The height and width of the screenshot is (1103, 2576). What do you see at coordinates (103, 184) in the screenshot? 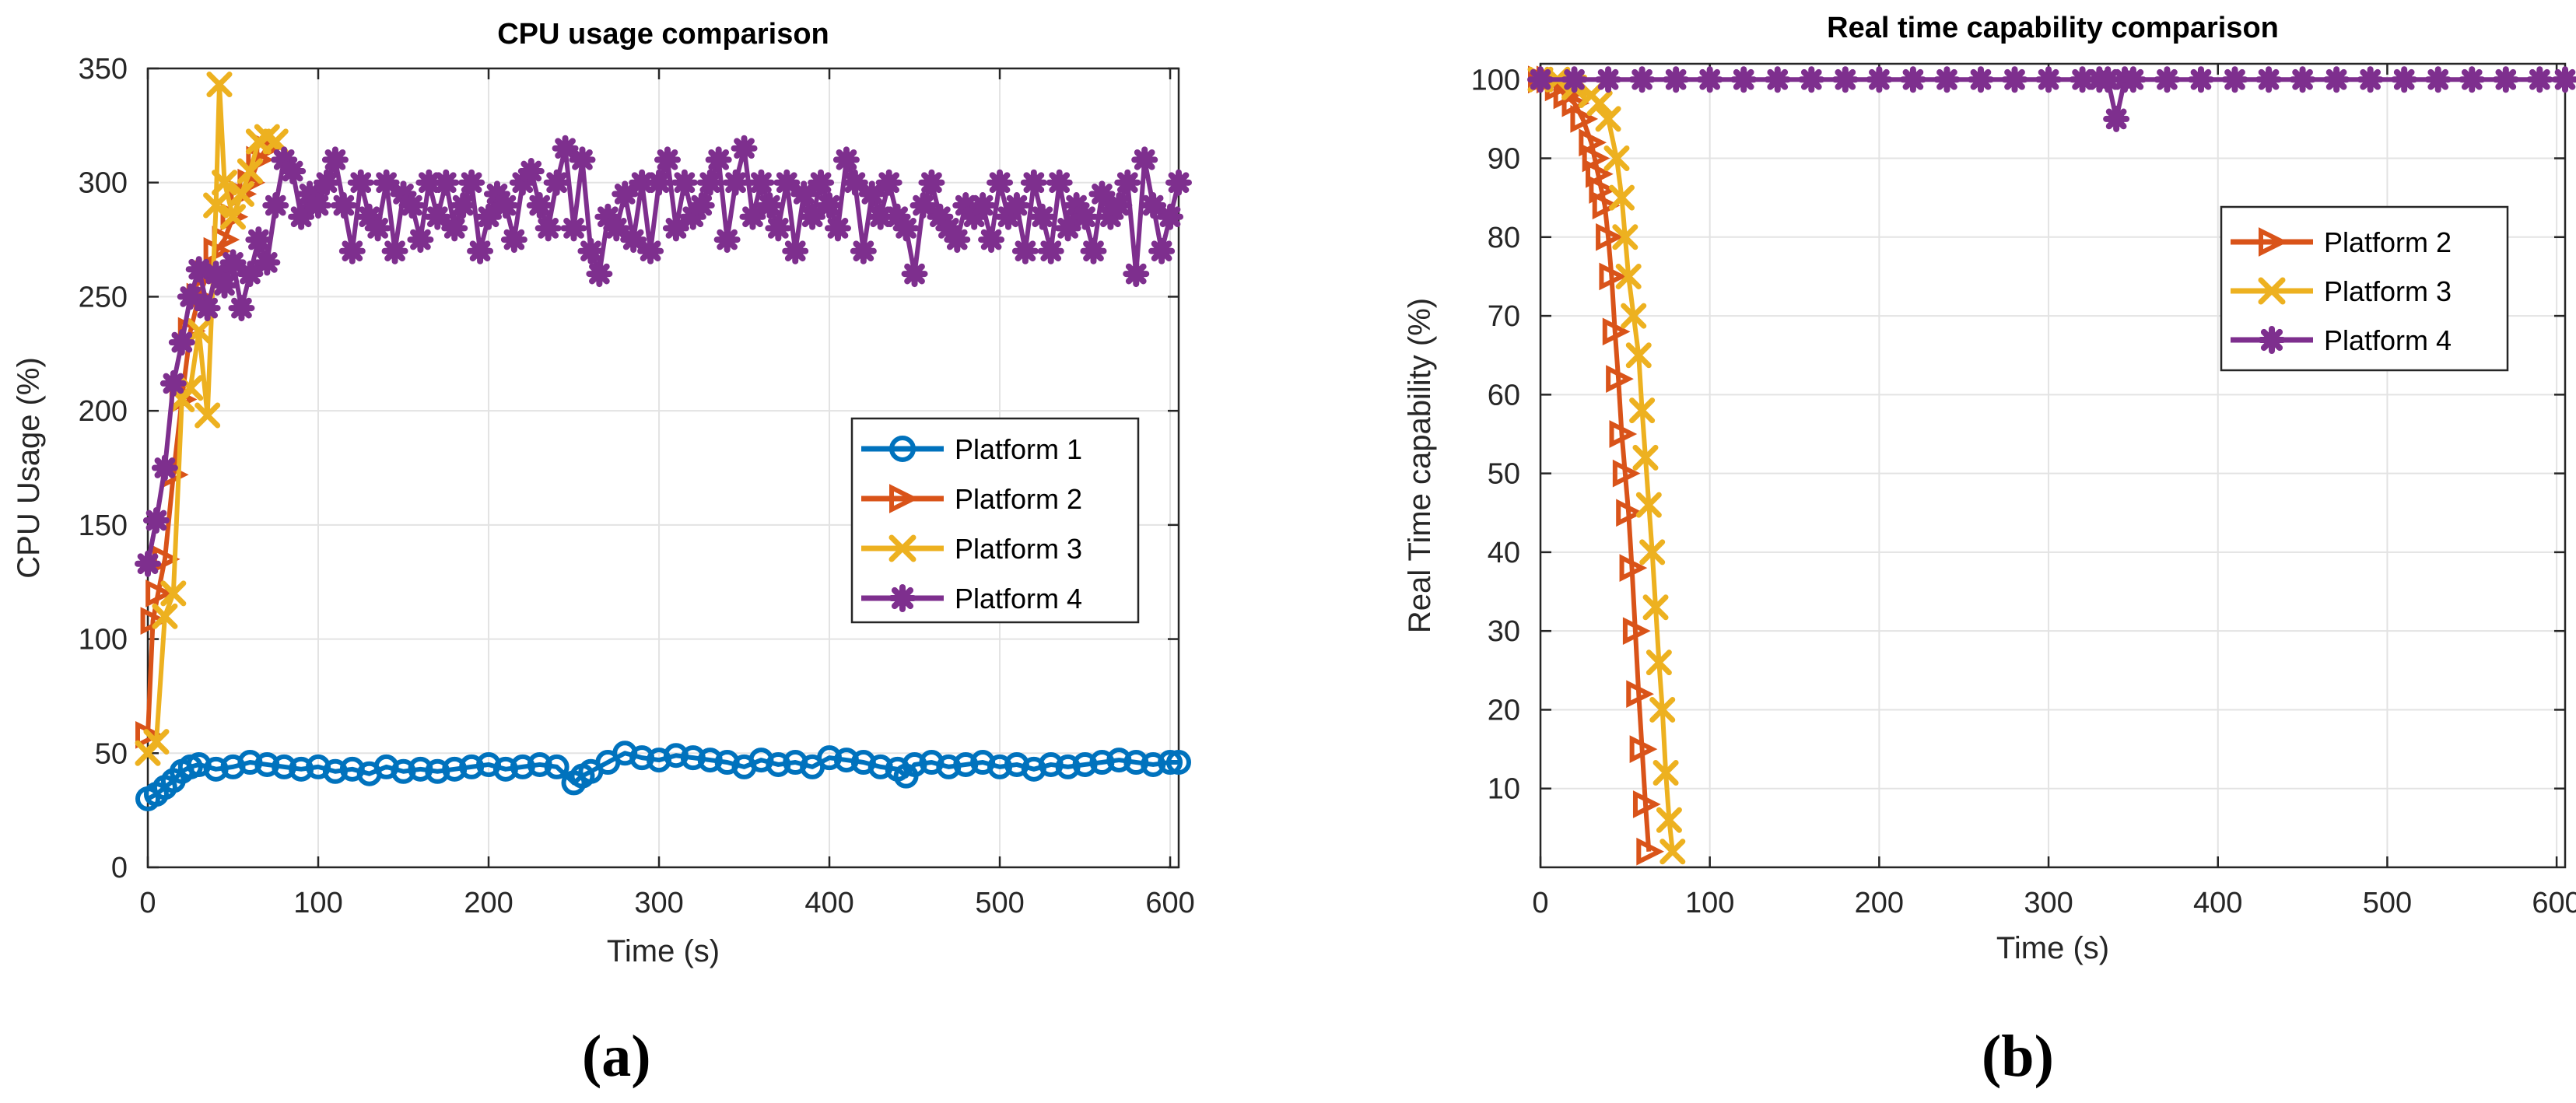
I see `y-tick-label: 300` at bounding box center [103, 184].